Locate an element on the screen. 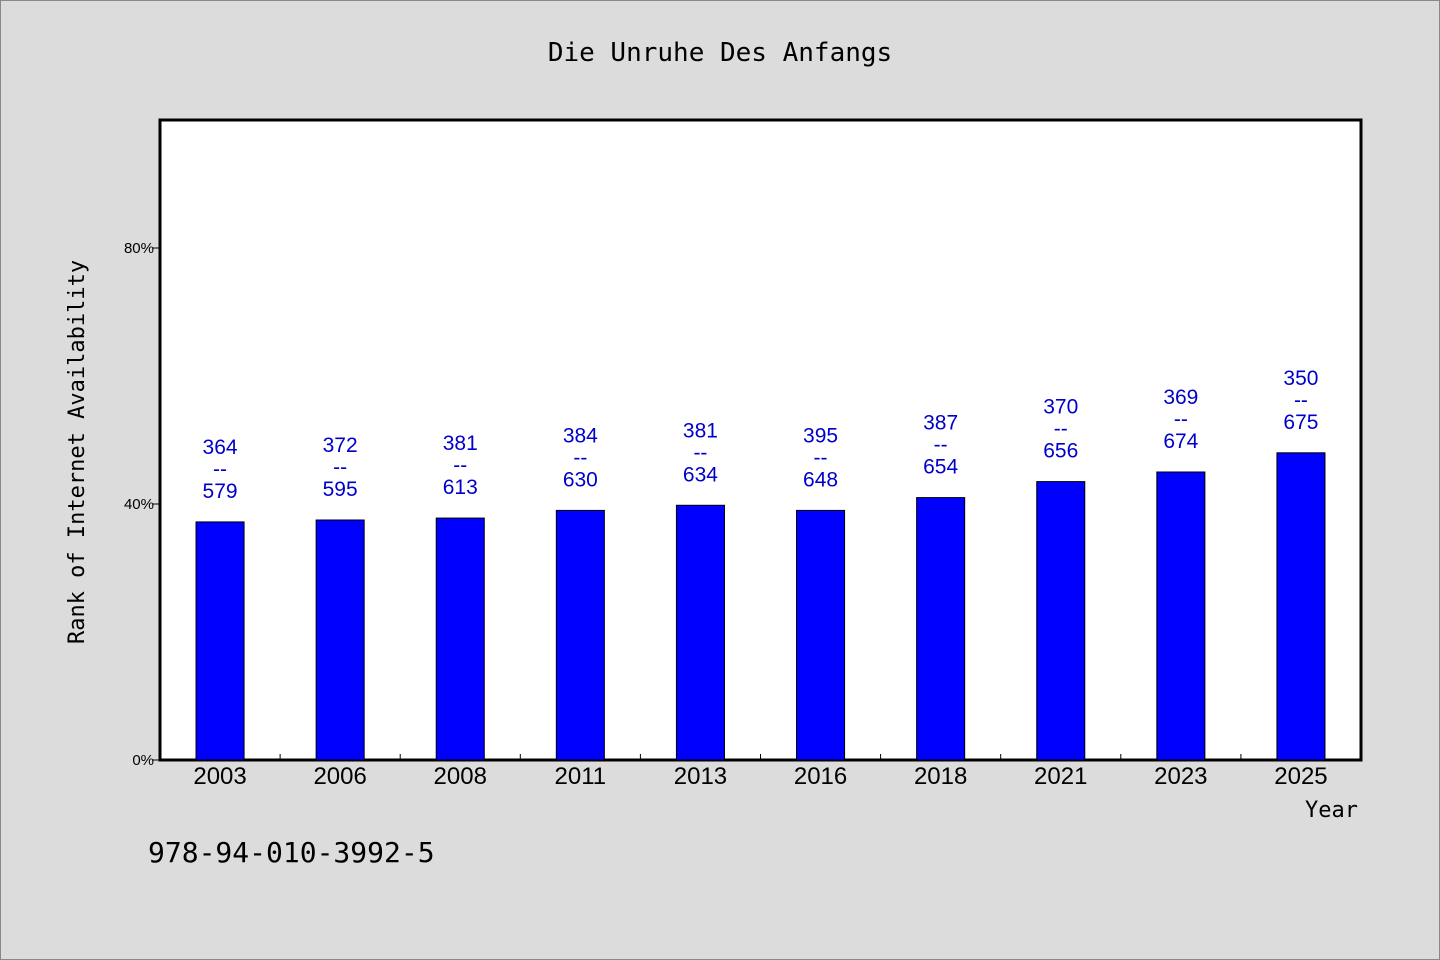 The width and height of the screenshot is (1440, 960). isbn-text: 978-94-010-3992-5 is located at coordinates (291, 852).